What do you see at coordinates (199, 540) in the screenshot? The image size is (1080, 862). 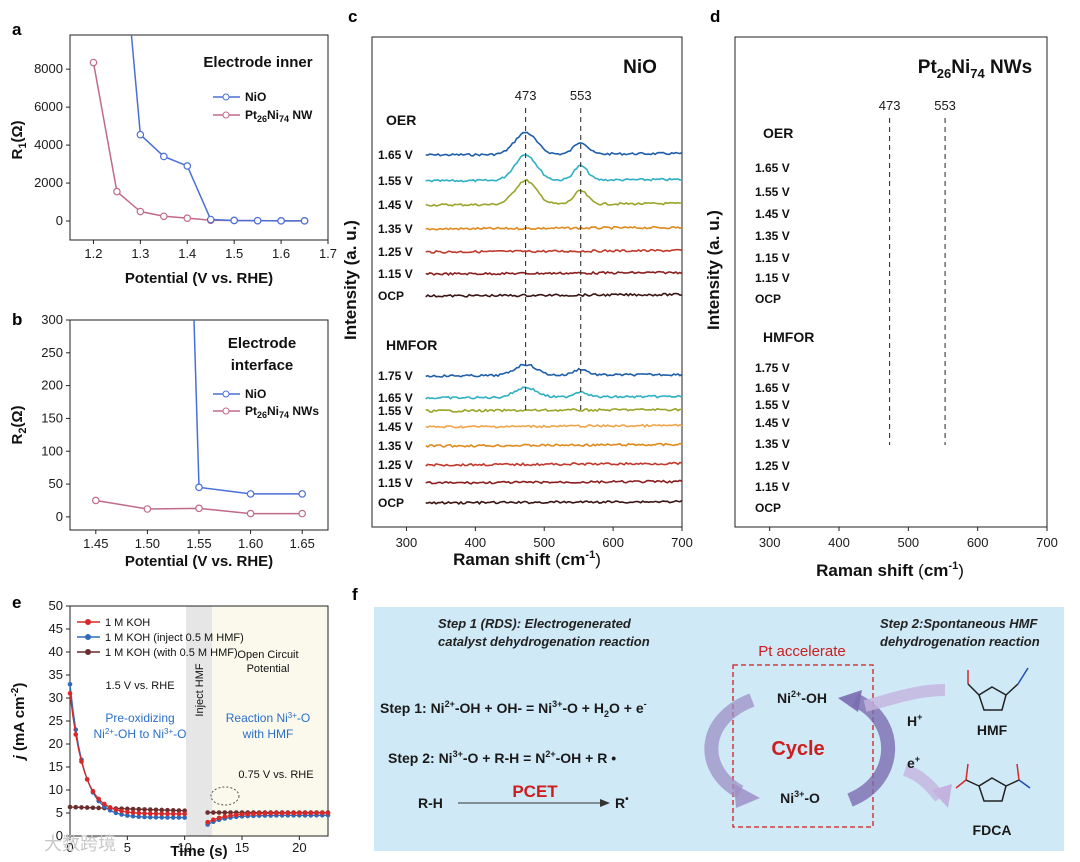 I see `x-ticks-b: 1.45 1.50 1.55 1.60 1.65` at bounding box center [199, 540].